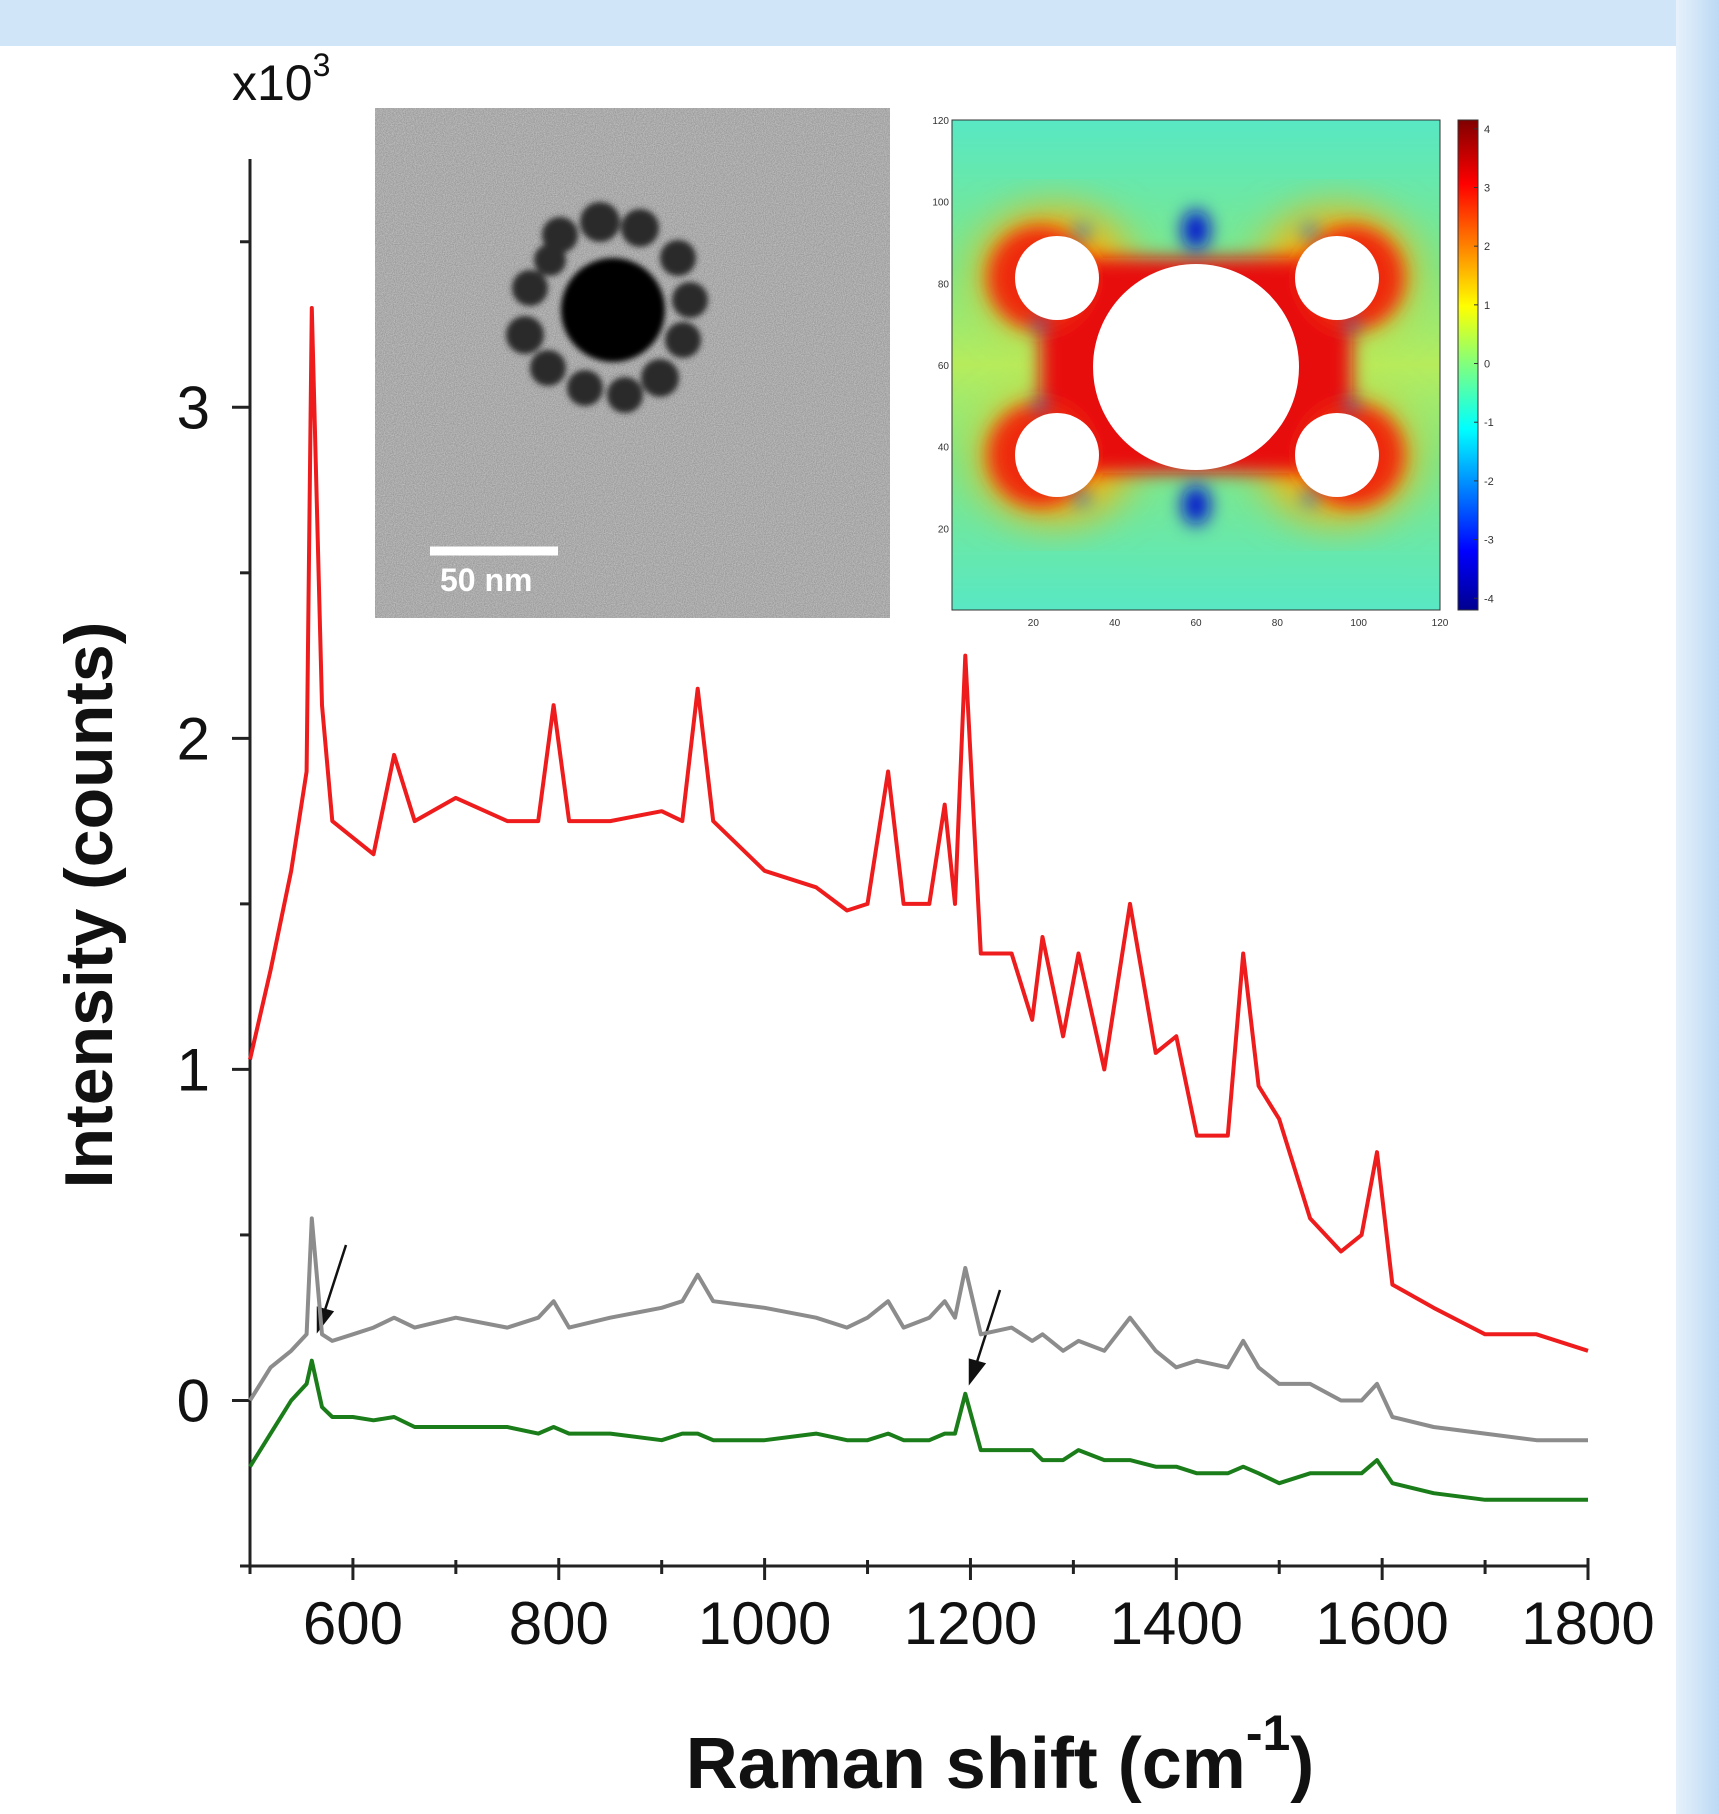 This screenshot has height=1814, width=1719. What do you see at coordinates (193, 1069) in the screenshot?
I see `y-tick-label: 1` at bounding box center [193, 1069].